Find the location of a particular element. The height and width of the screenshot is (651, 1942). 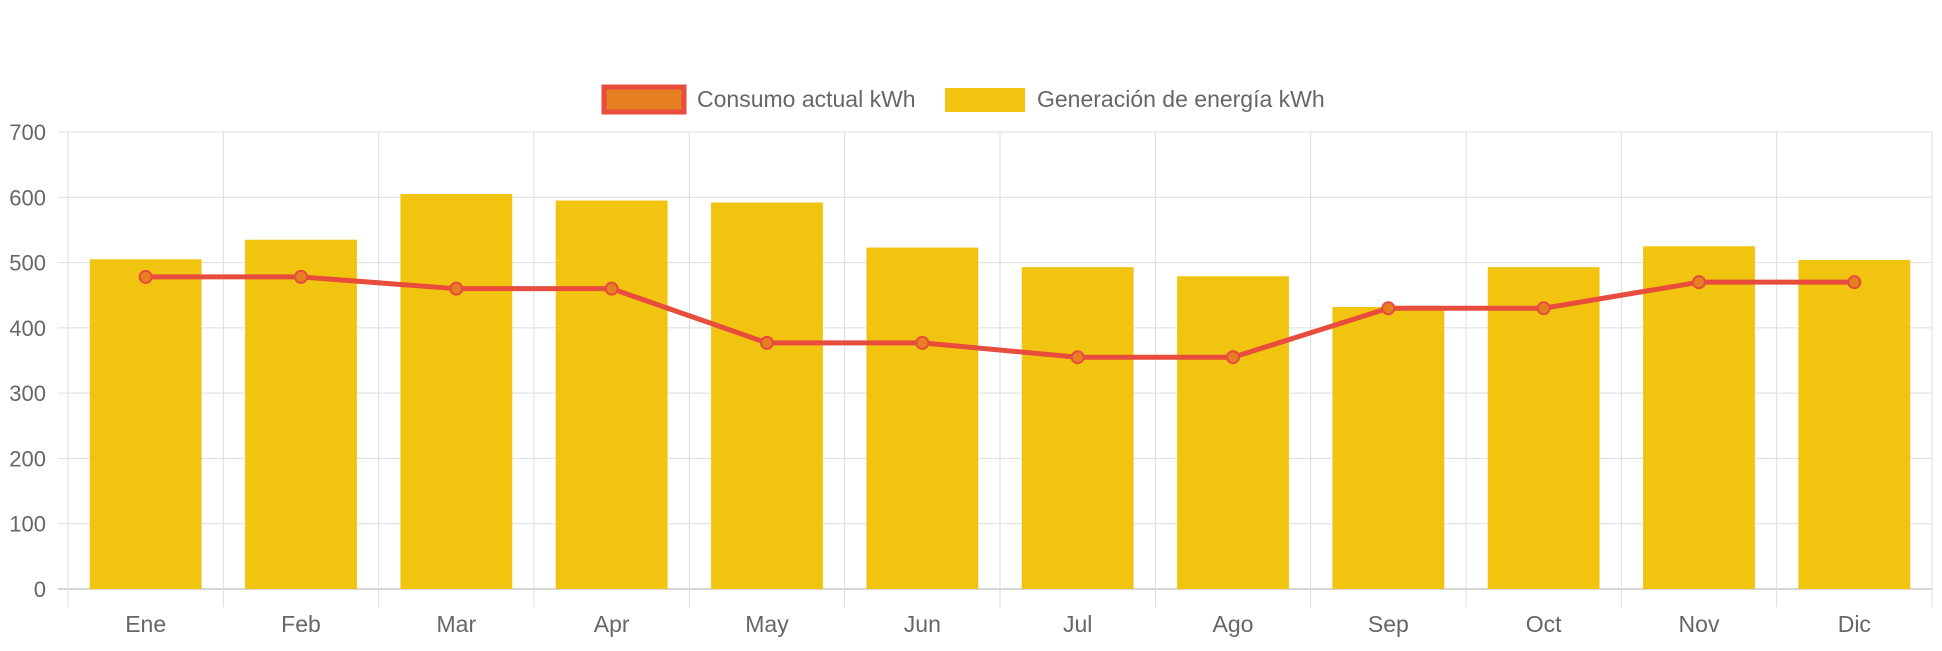

legend-label-consumo: Consumo actual kWh is located at coordinates (806, 99).